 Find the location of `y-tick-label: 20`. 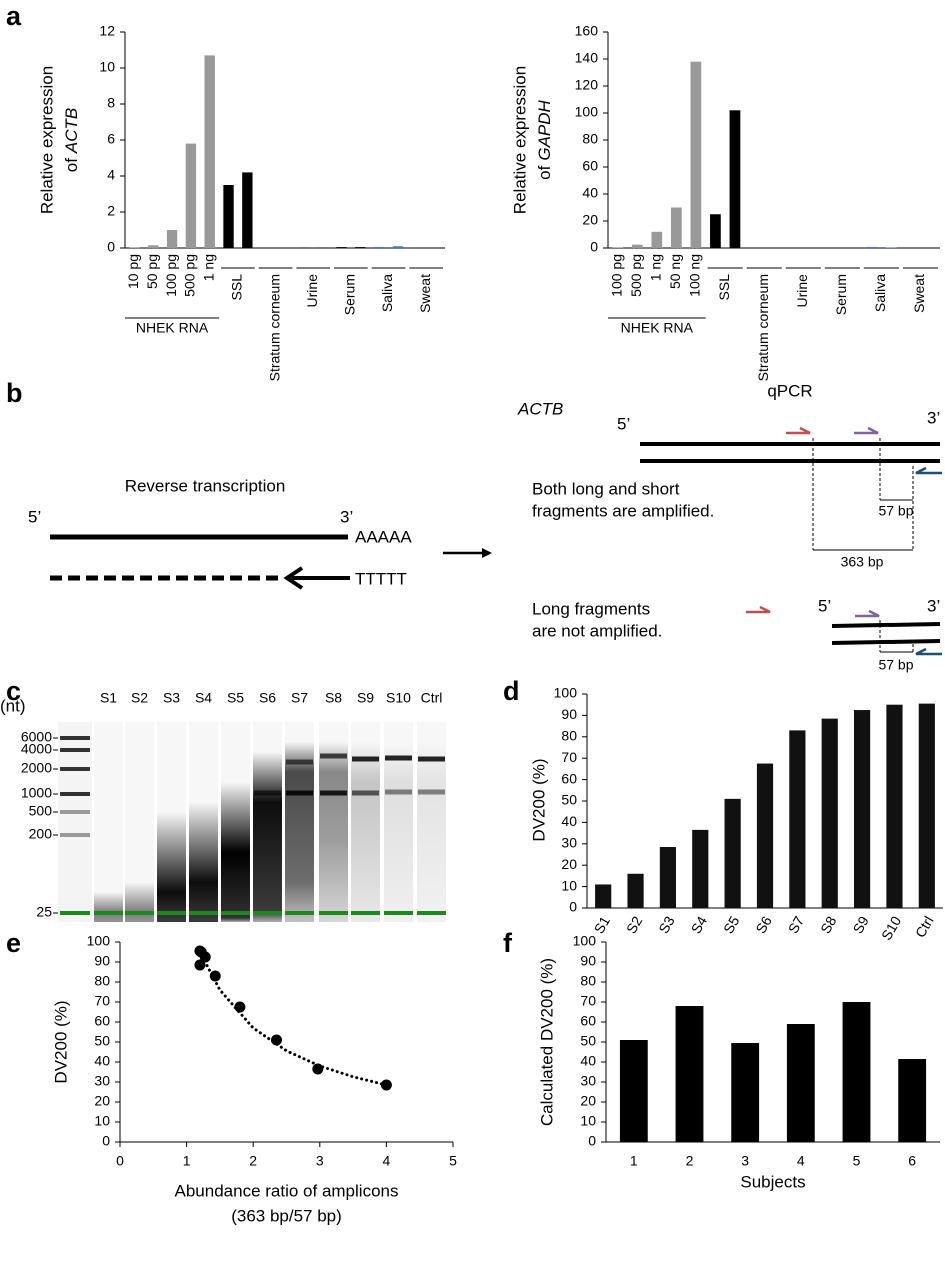

y-tick-label: 20 is located at coordinates (102, 1101).